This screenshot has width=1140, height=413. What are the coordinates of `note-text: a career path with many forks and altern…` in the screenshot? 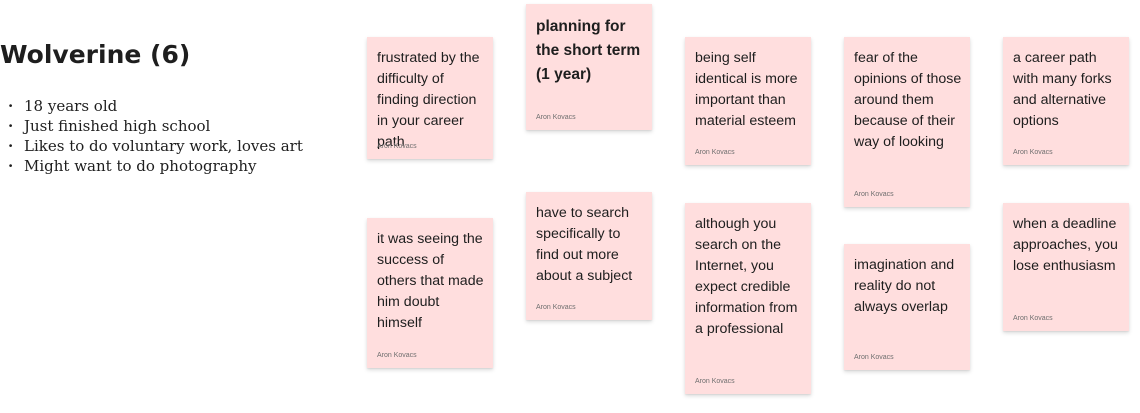 It's located at (1062, 89).